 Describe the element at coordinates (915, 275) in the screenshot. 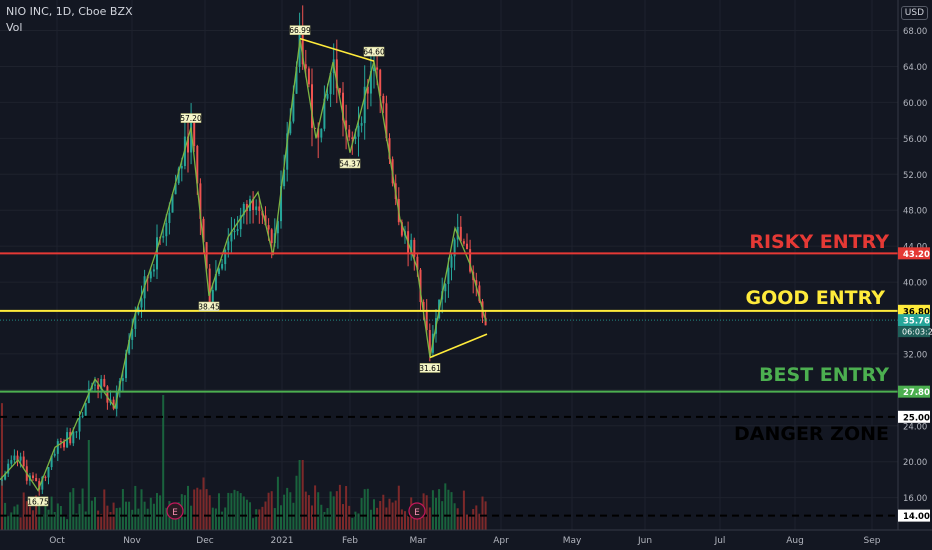

I see `price-axis` at that location.